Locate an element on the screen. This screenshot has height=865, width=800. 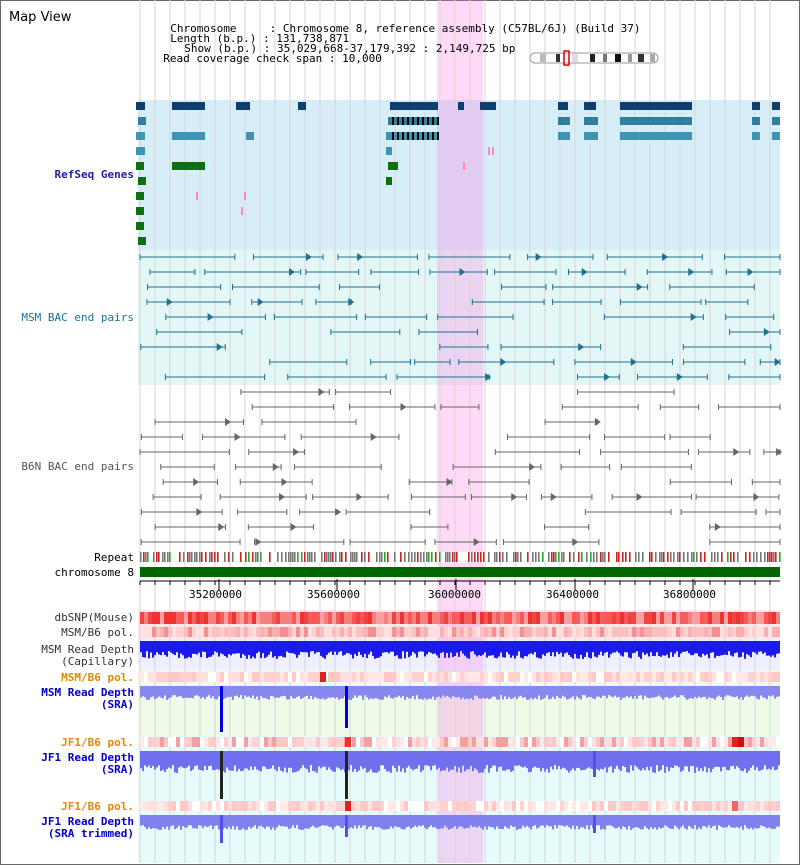
track-label-msm-depth-sra: MSM Read Depth is located at coordinates (87, 692).